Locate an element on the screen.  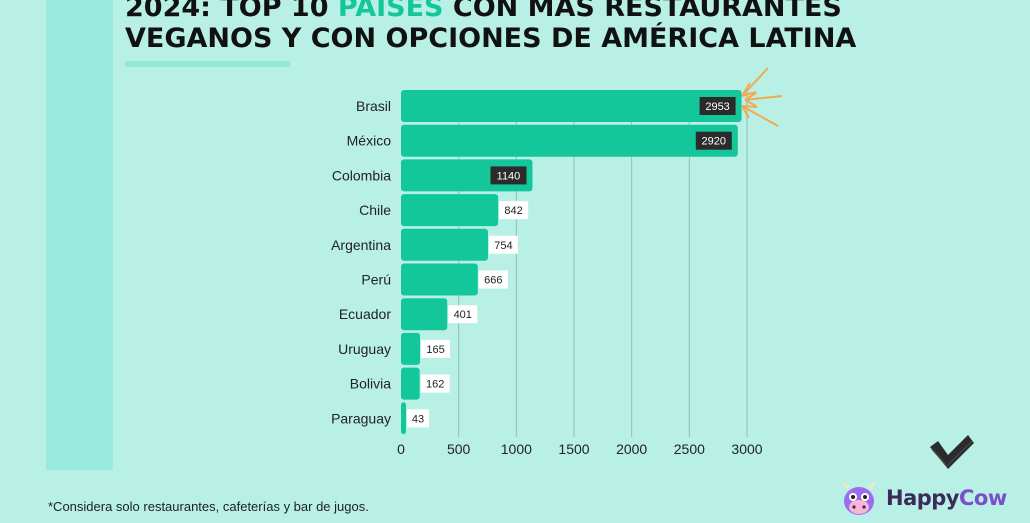
highlight-arrows-icon is located at coordinates (762, 97).